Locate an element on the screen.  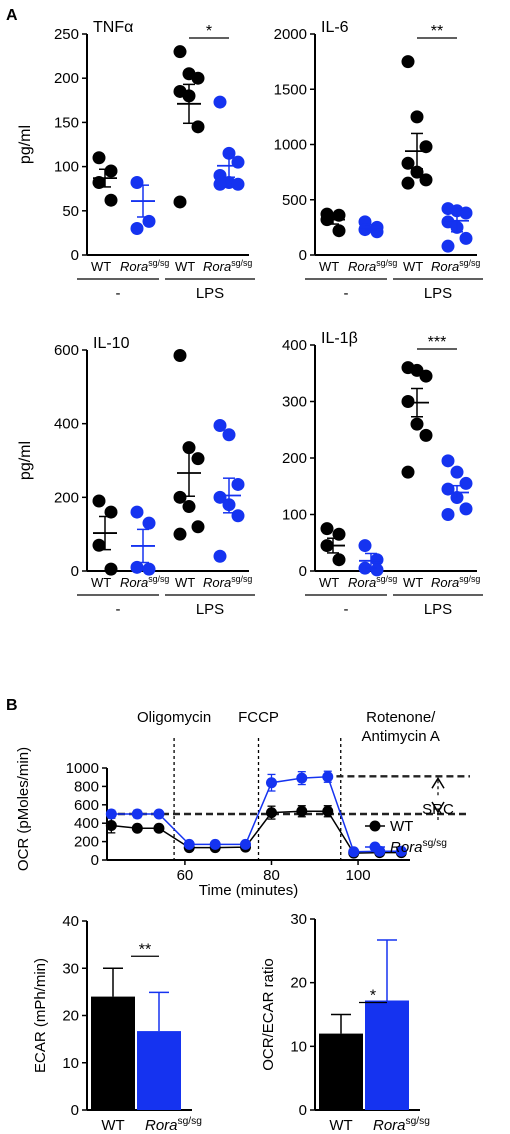
y-tick-label: 40 is located at coordinates (70, 921).